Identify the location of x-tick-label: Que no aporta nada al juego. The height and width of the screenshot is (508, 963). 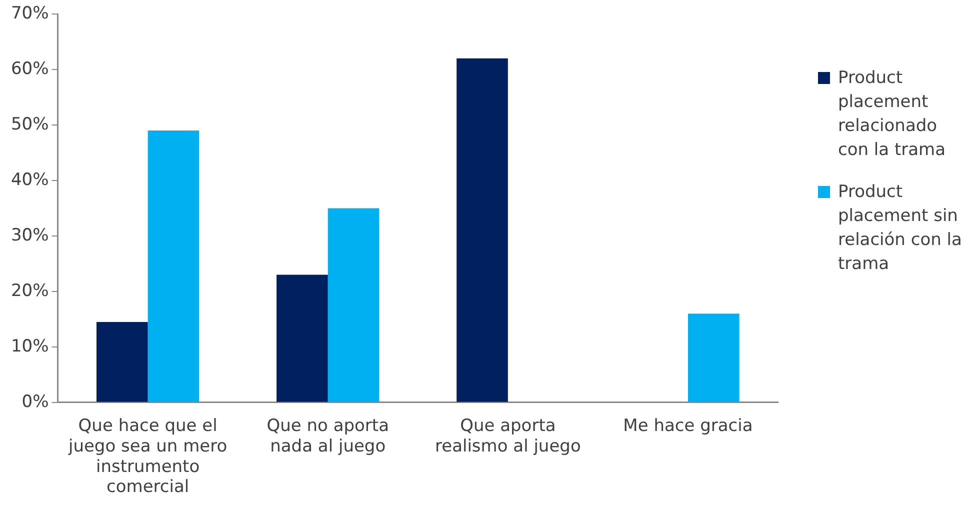
(328, 436).